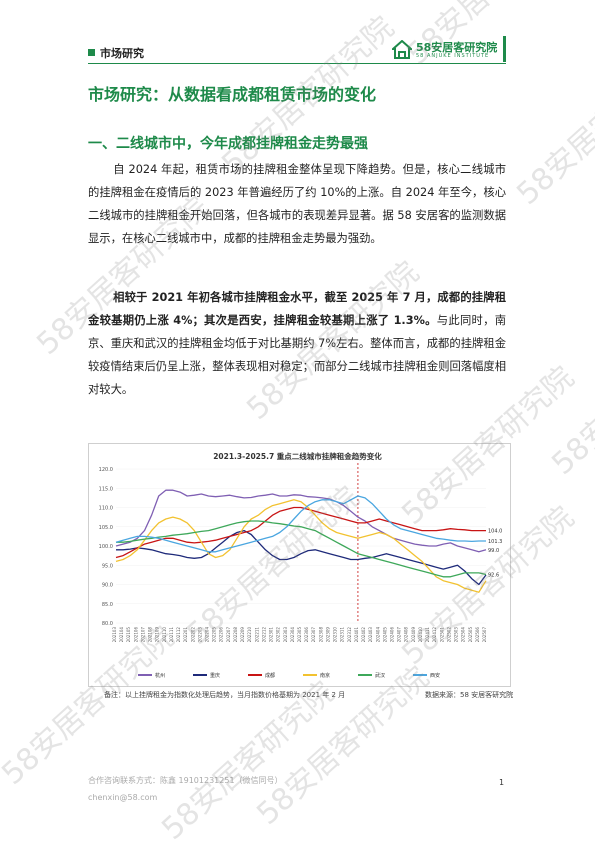  Describe the element at coordinates (477, 635) in the screenshot. I see `x-tick-label: 202506` at that location.